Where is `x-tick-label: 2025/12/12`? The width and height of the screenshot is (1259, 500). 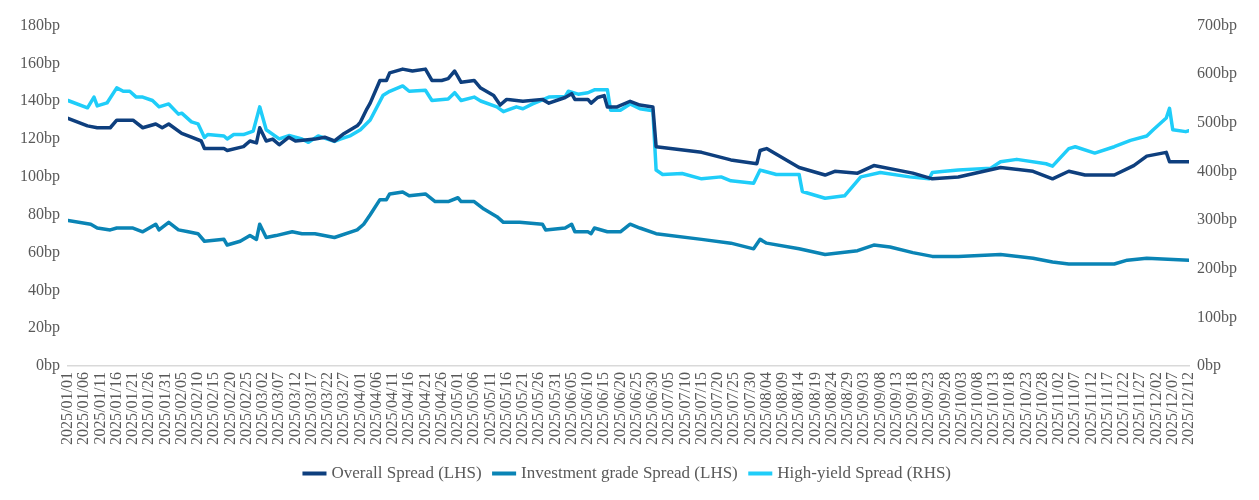
x-tick-label: 2025/12/12 is located at coordinates (1188, 408).